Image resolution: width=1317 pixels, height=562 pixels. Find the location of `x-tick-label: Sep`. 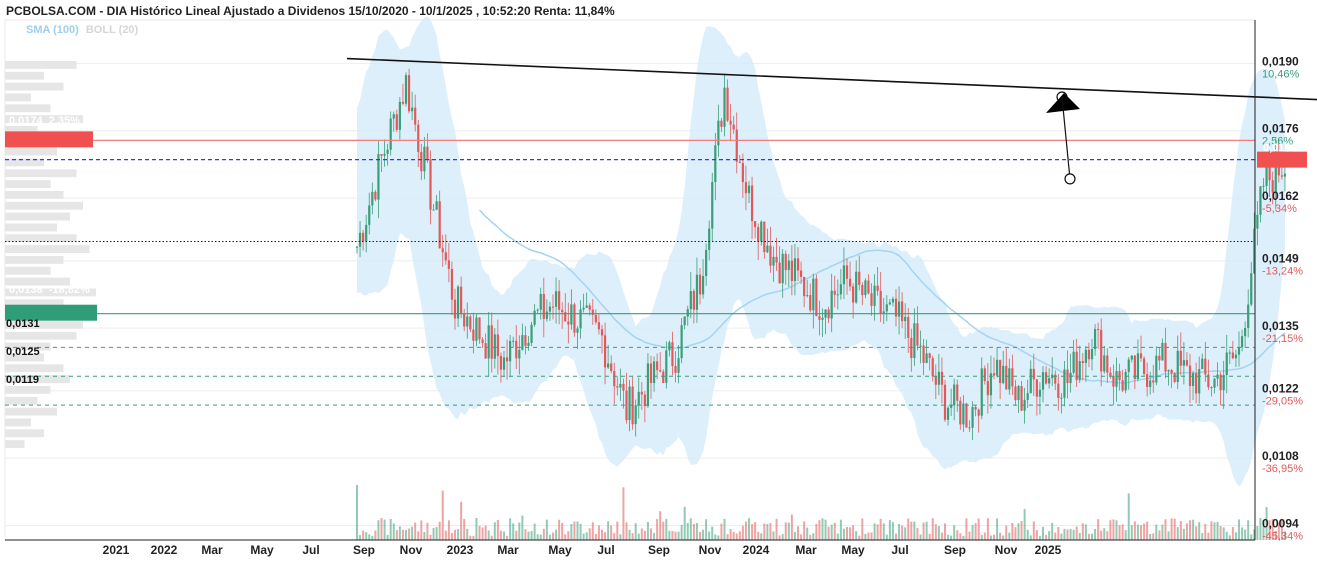

x-tick-label: Sep is located at coordinates (659, 550).